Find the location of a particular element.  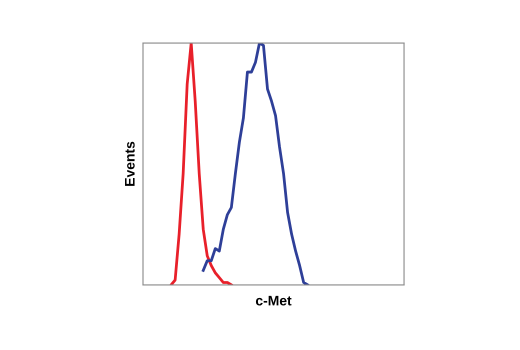

x-axis-title: c-Met is located at coordinates (274, 301).